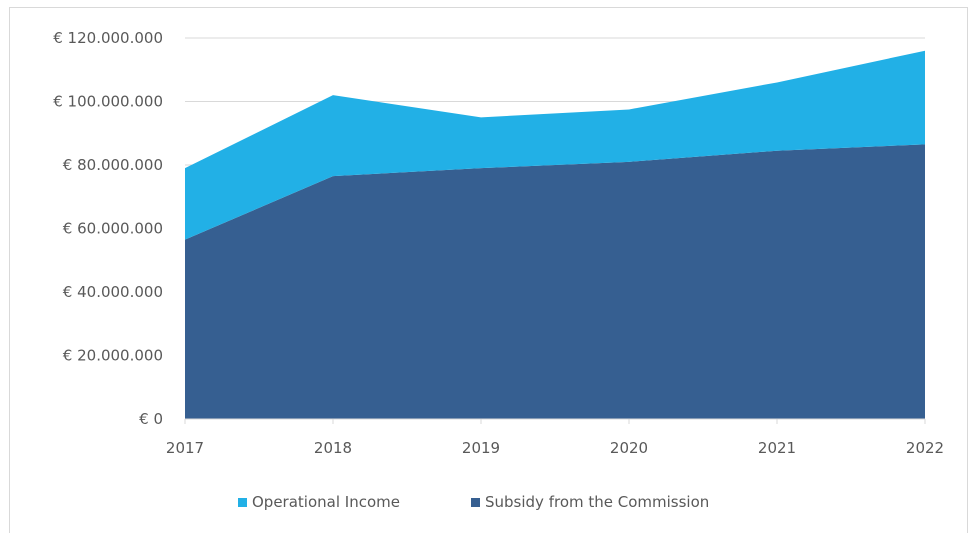  What do you see at coordinates (925, 448) in the screenshot?
I see `x-tick-label: 2022` at bounding box center [925, 448].